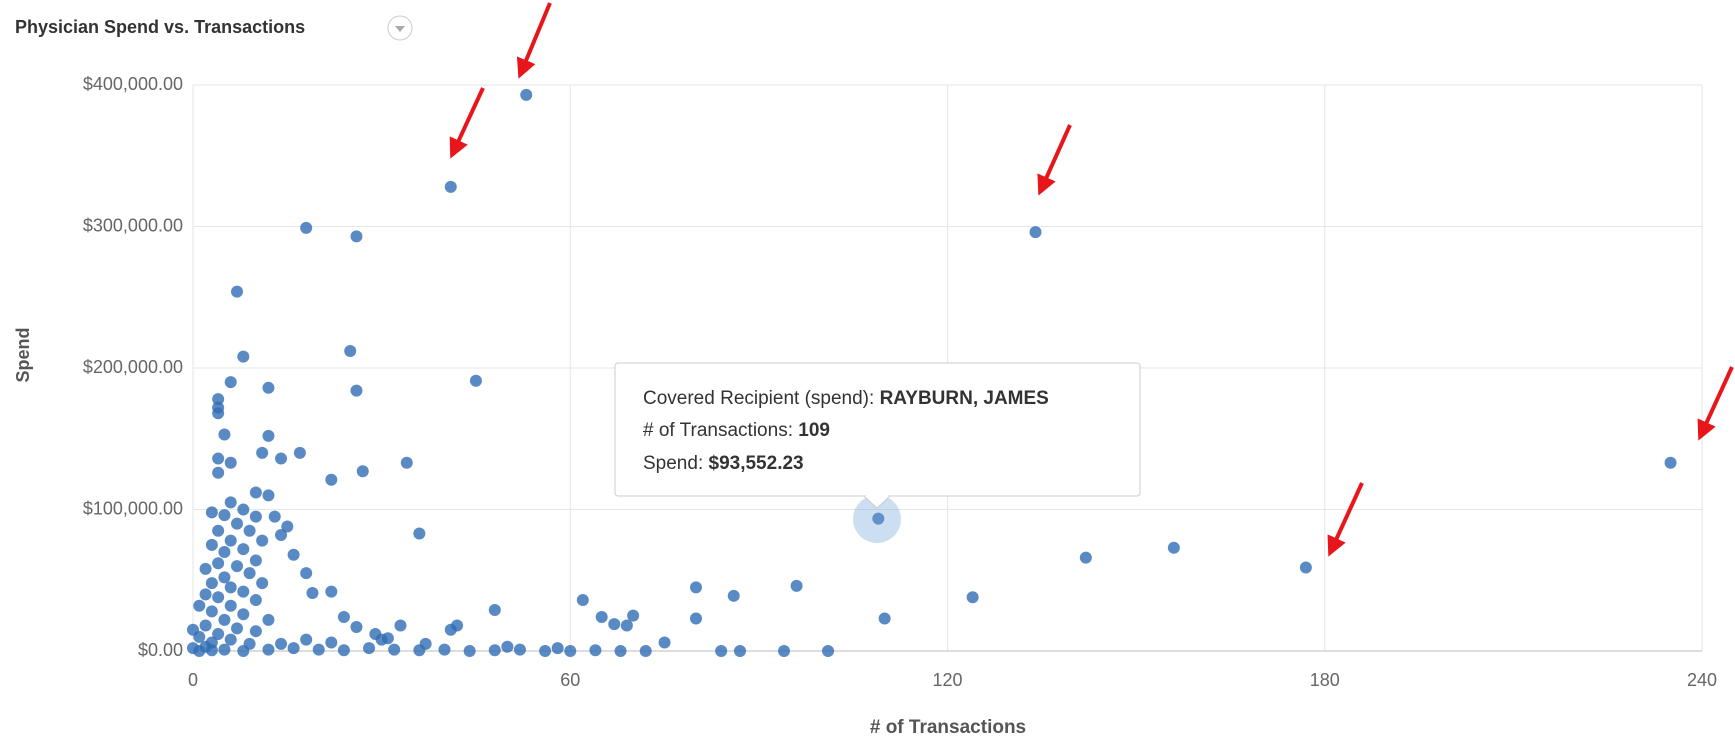  I want to click on tooltip-pointer, so click(877, 502).